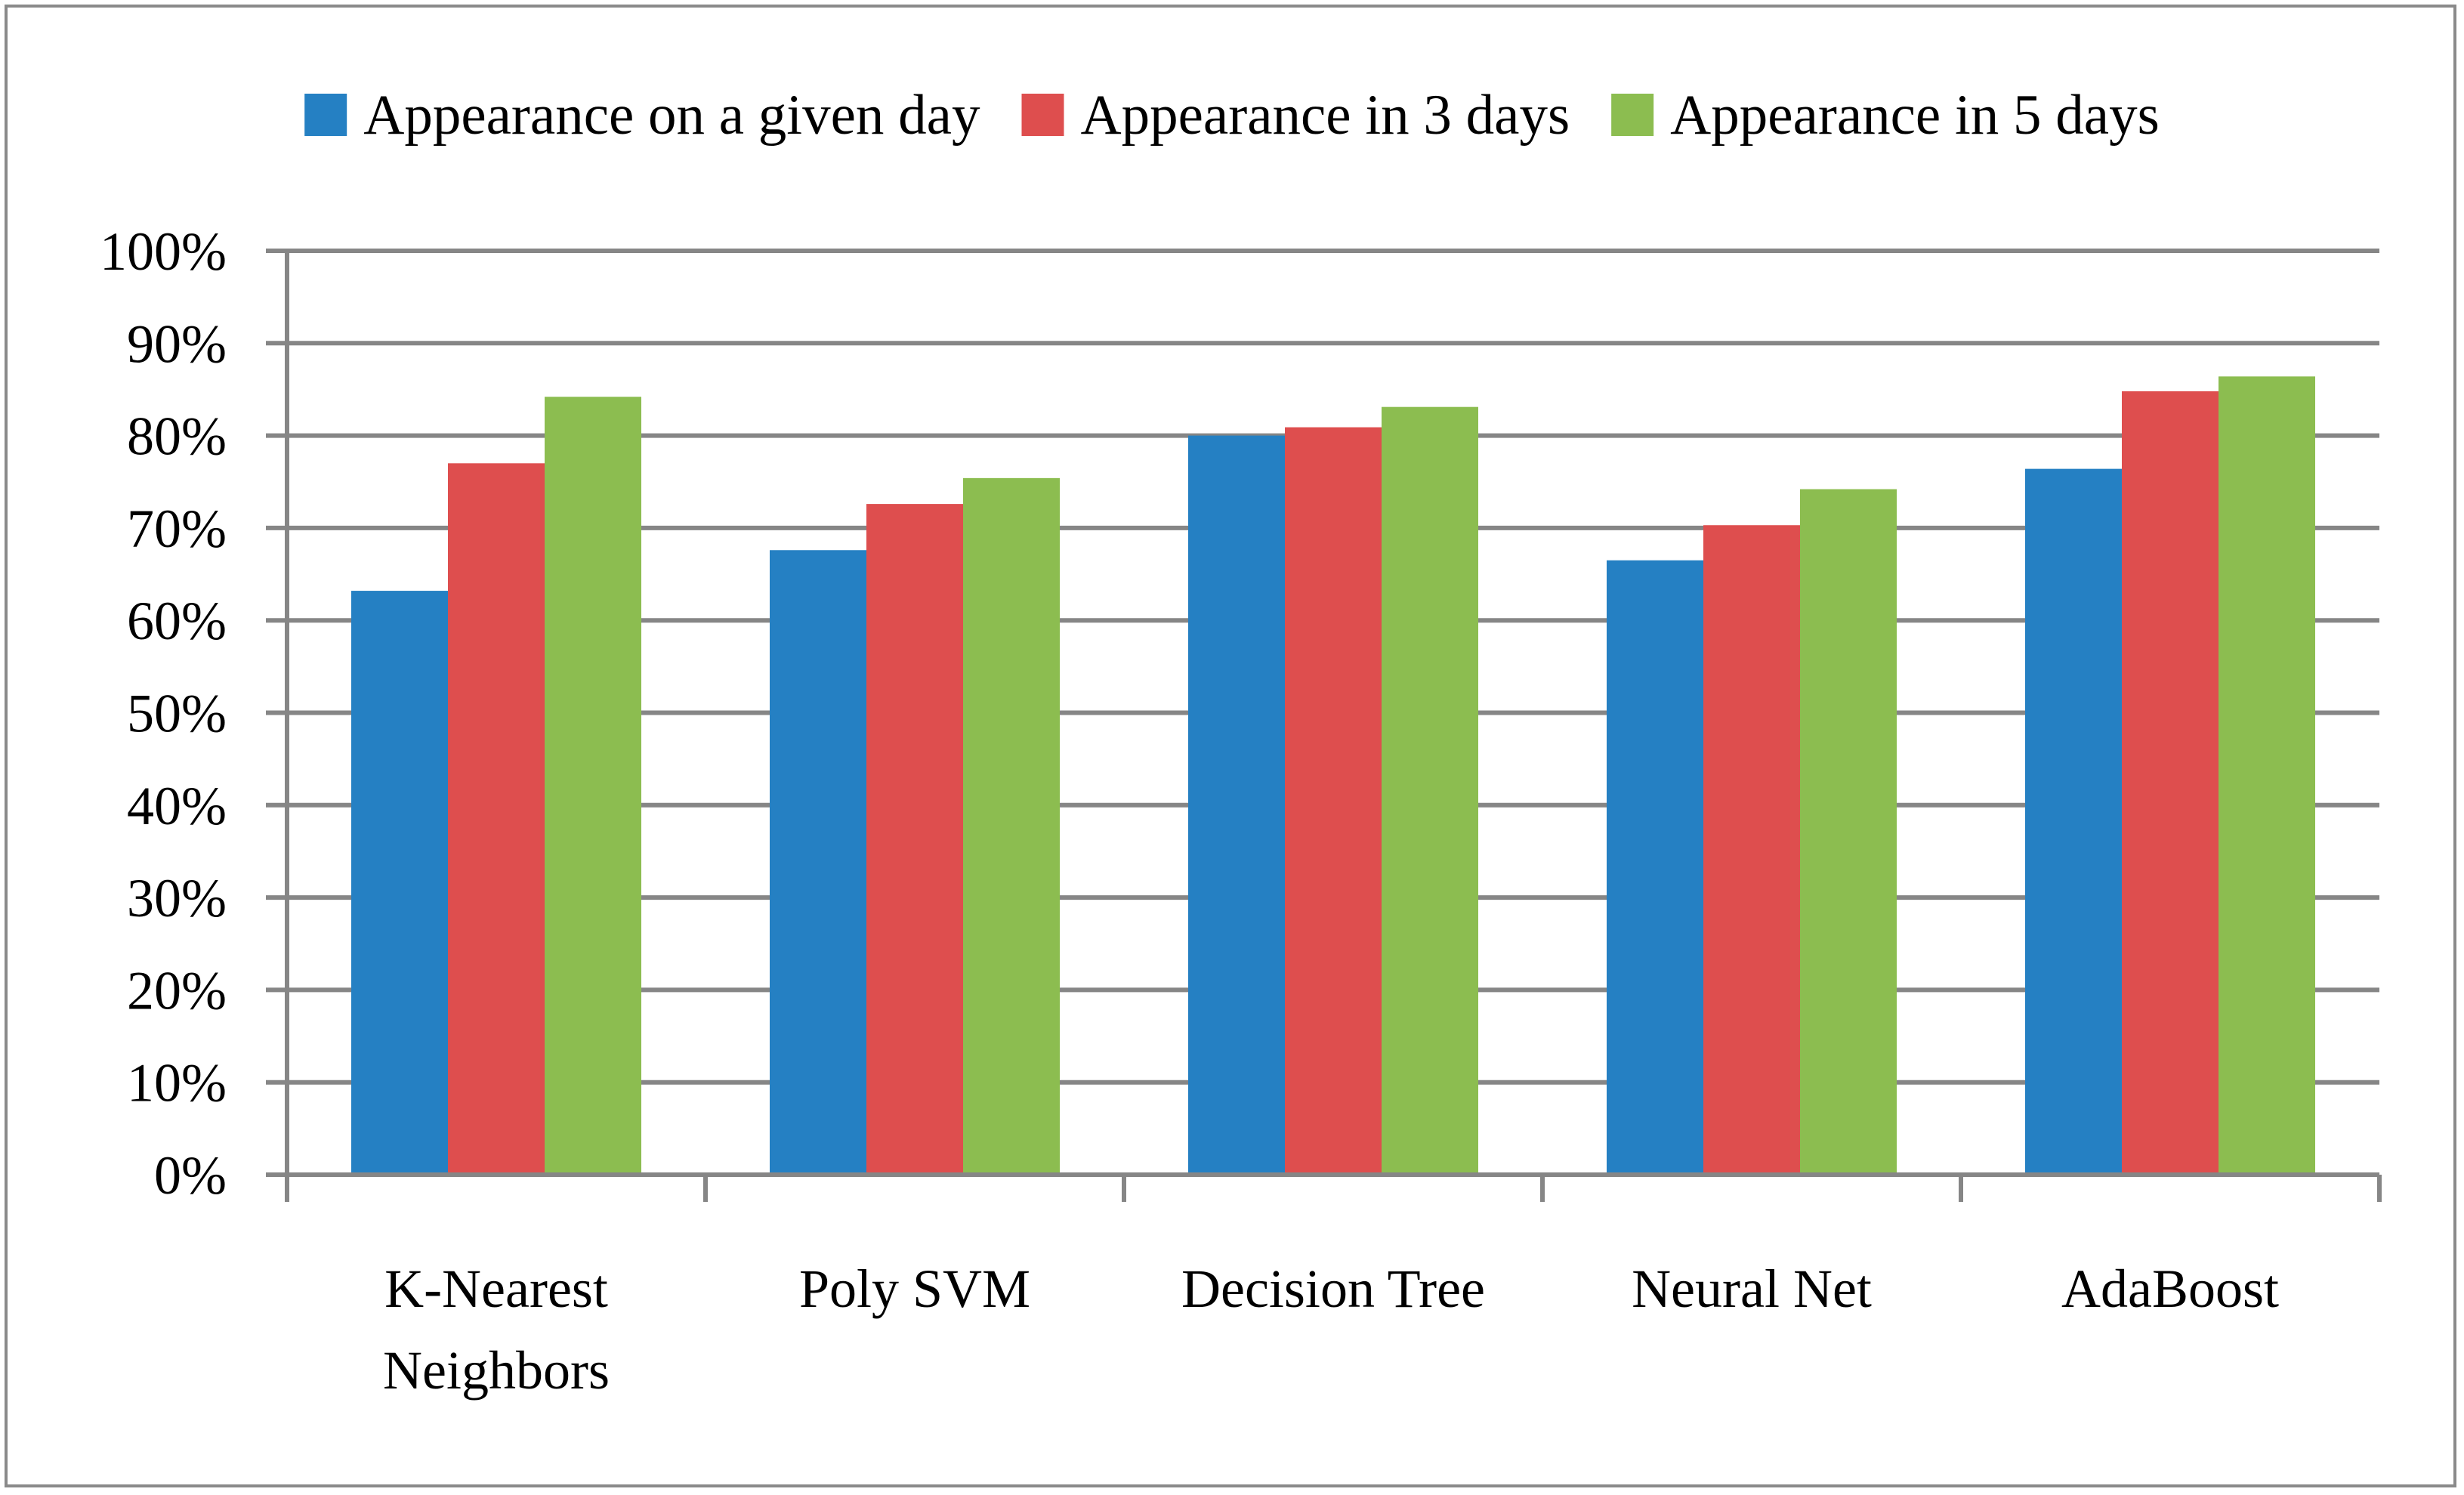  What do you see at coordinates (496, 1289) in the screenshot?
I see `x-tick-label: K-Nearest` at bounding box center [496, 1289].